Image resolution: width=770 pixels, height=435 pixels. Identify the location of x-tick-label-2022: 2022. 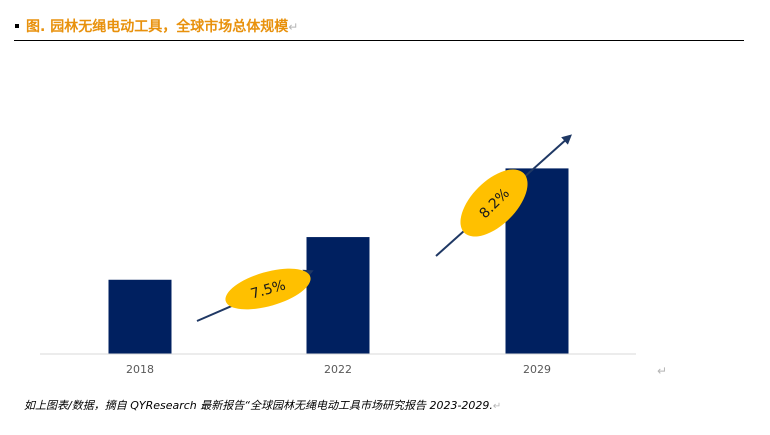
(338, 369).